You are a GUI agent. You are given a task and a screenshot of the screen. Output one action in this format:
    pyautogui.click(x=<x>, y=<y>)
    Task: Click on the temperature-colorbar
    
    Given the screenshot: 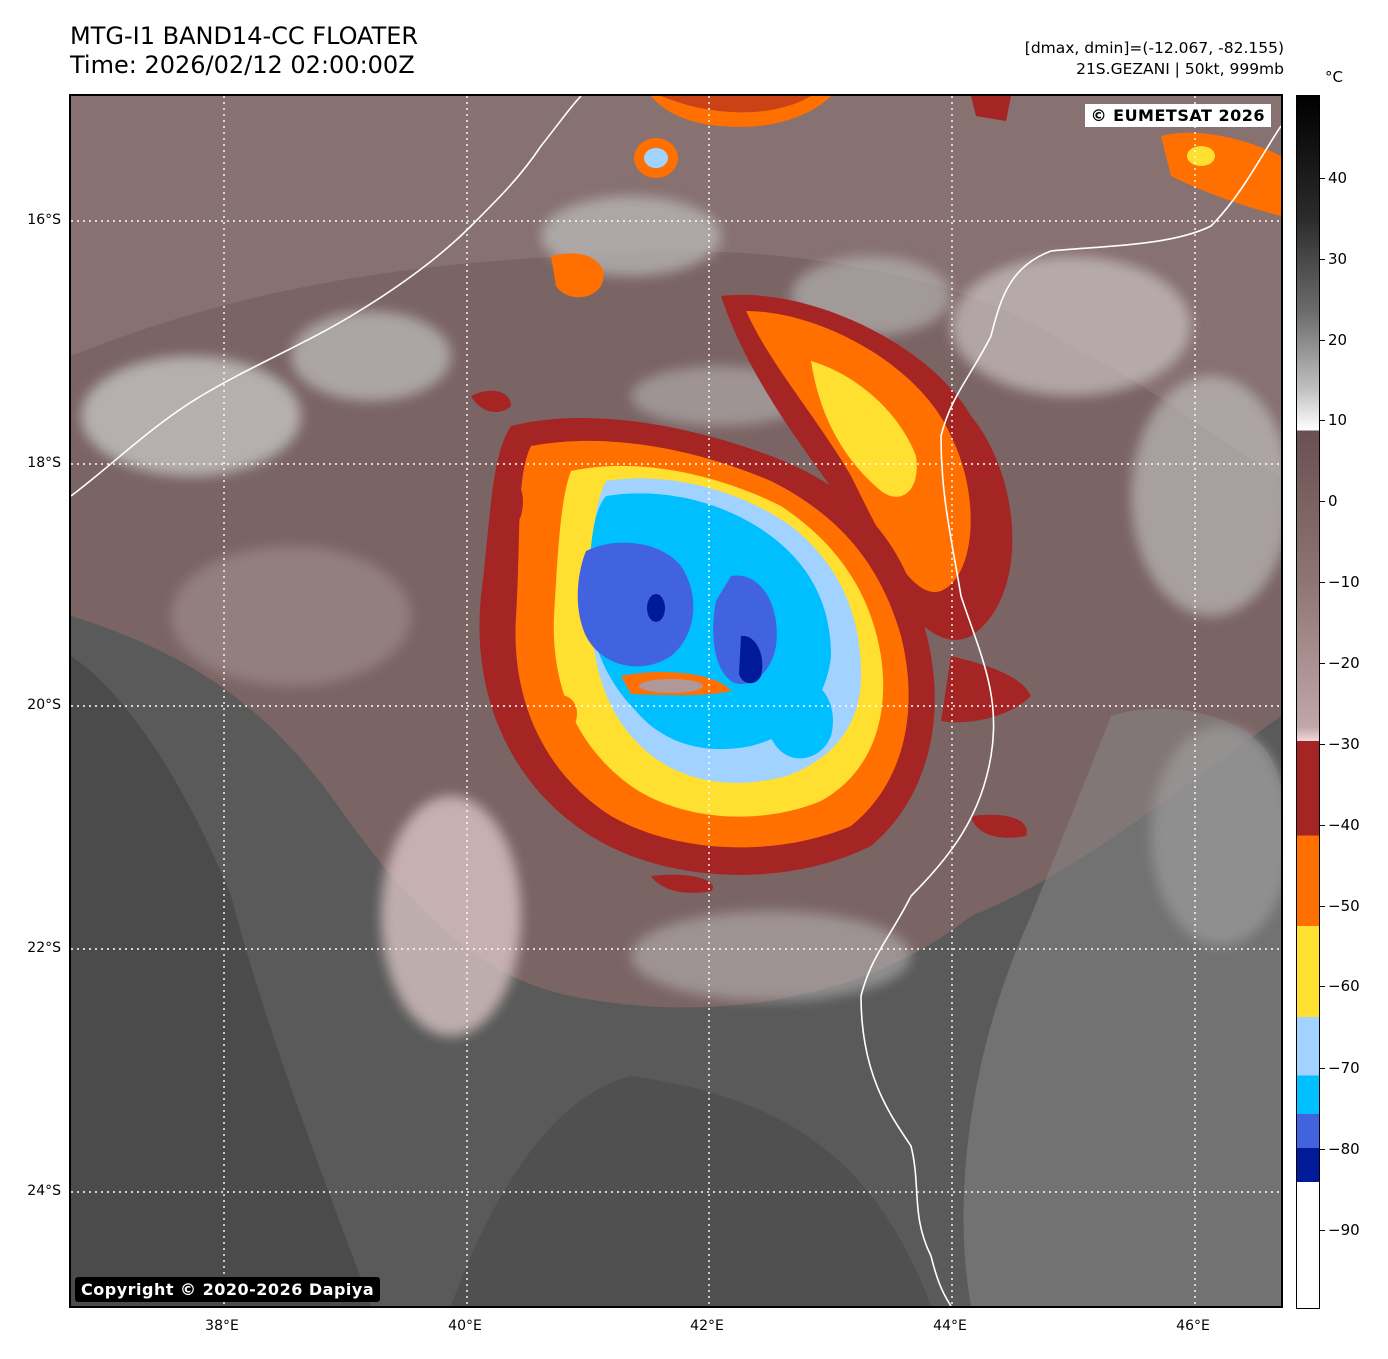 What is the action you would take?
    pyautogui.click(x=1308, y=702)
    